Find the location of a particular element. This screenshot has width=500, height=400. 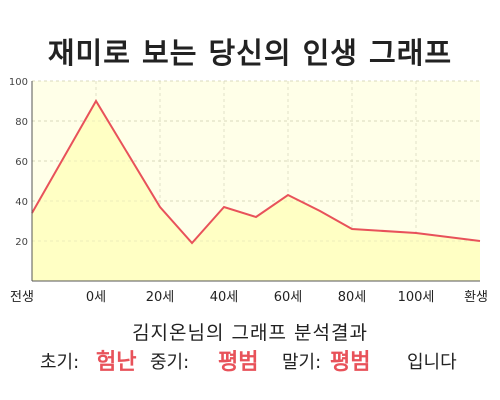

late-label: 말기: is located at coordinates (302, 362).